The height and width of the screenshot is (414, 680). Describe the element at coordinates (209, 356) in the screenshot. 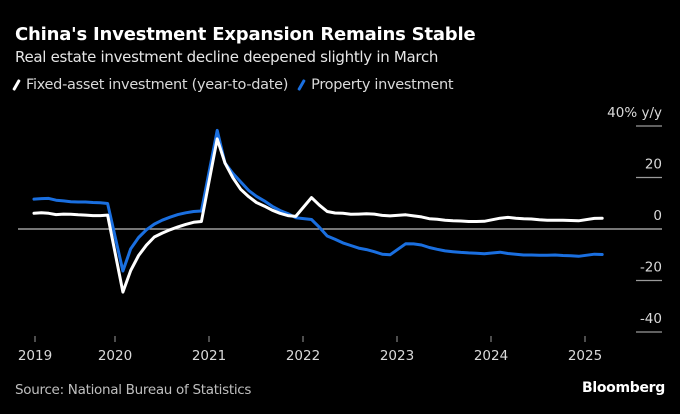

I see `x-tick-label: 2021` at that location.